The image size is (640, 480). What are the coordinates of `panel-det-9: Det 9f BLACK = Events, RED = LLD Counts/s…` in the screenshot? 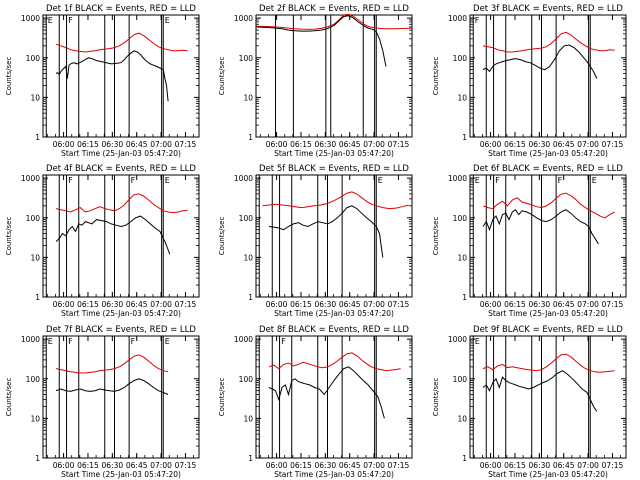 It's located at (529, 402).